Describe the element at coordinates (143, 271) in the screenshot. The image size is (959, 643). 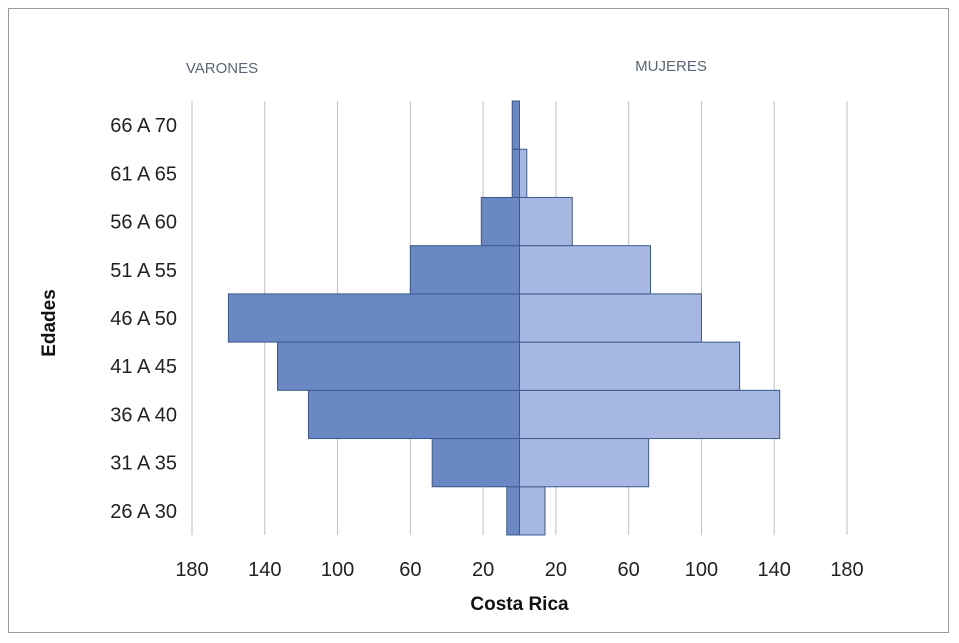
I see `category-label-5: 51 A 55` at that location.